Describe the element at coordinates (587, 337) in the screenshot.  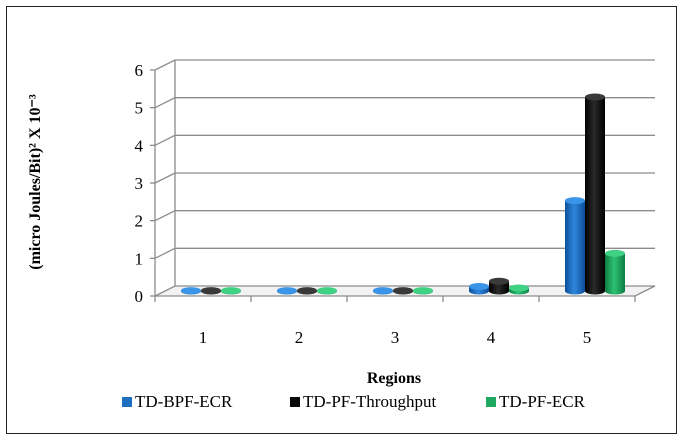
I see `x-tick-label: 5` at that location.